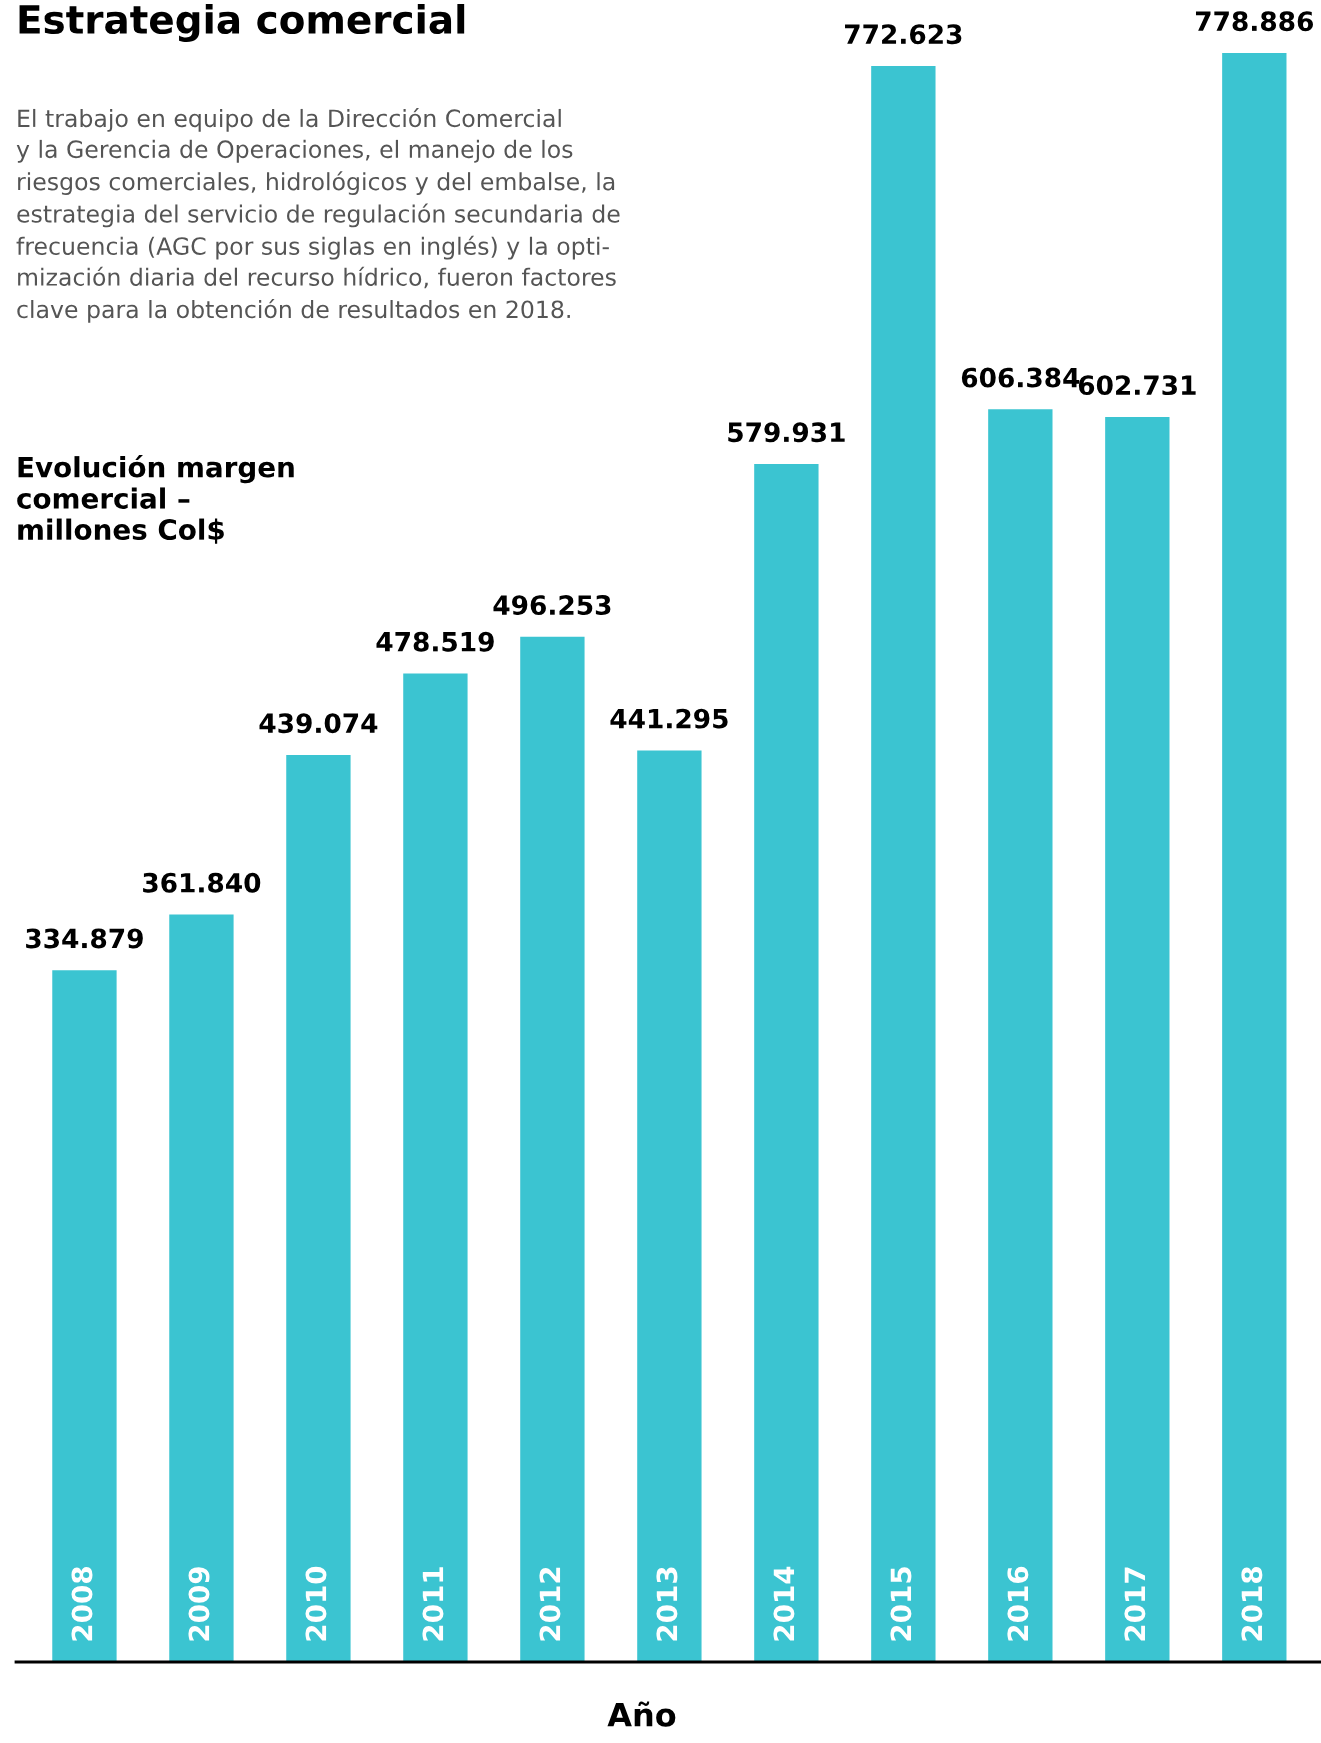 The height and width of the screenshot is (1743, 1321). What do you see at coordinates (669, 718) in the screenshot?
I see `data-label: 441.295` at bounding box center [669, 718].